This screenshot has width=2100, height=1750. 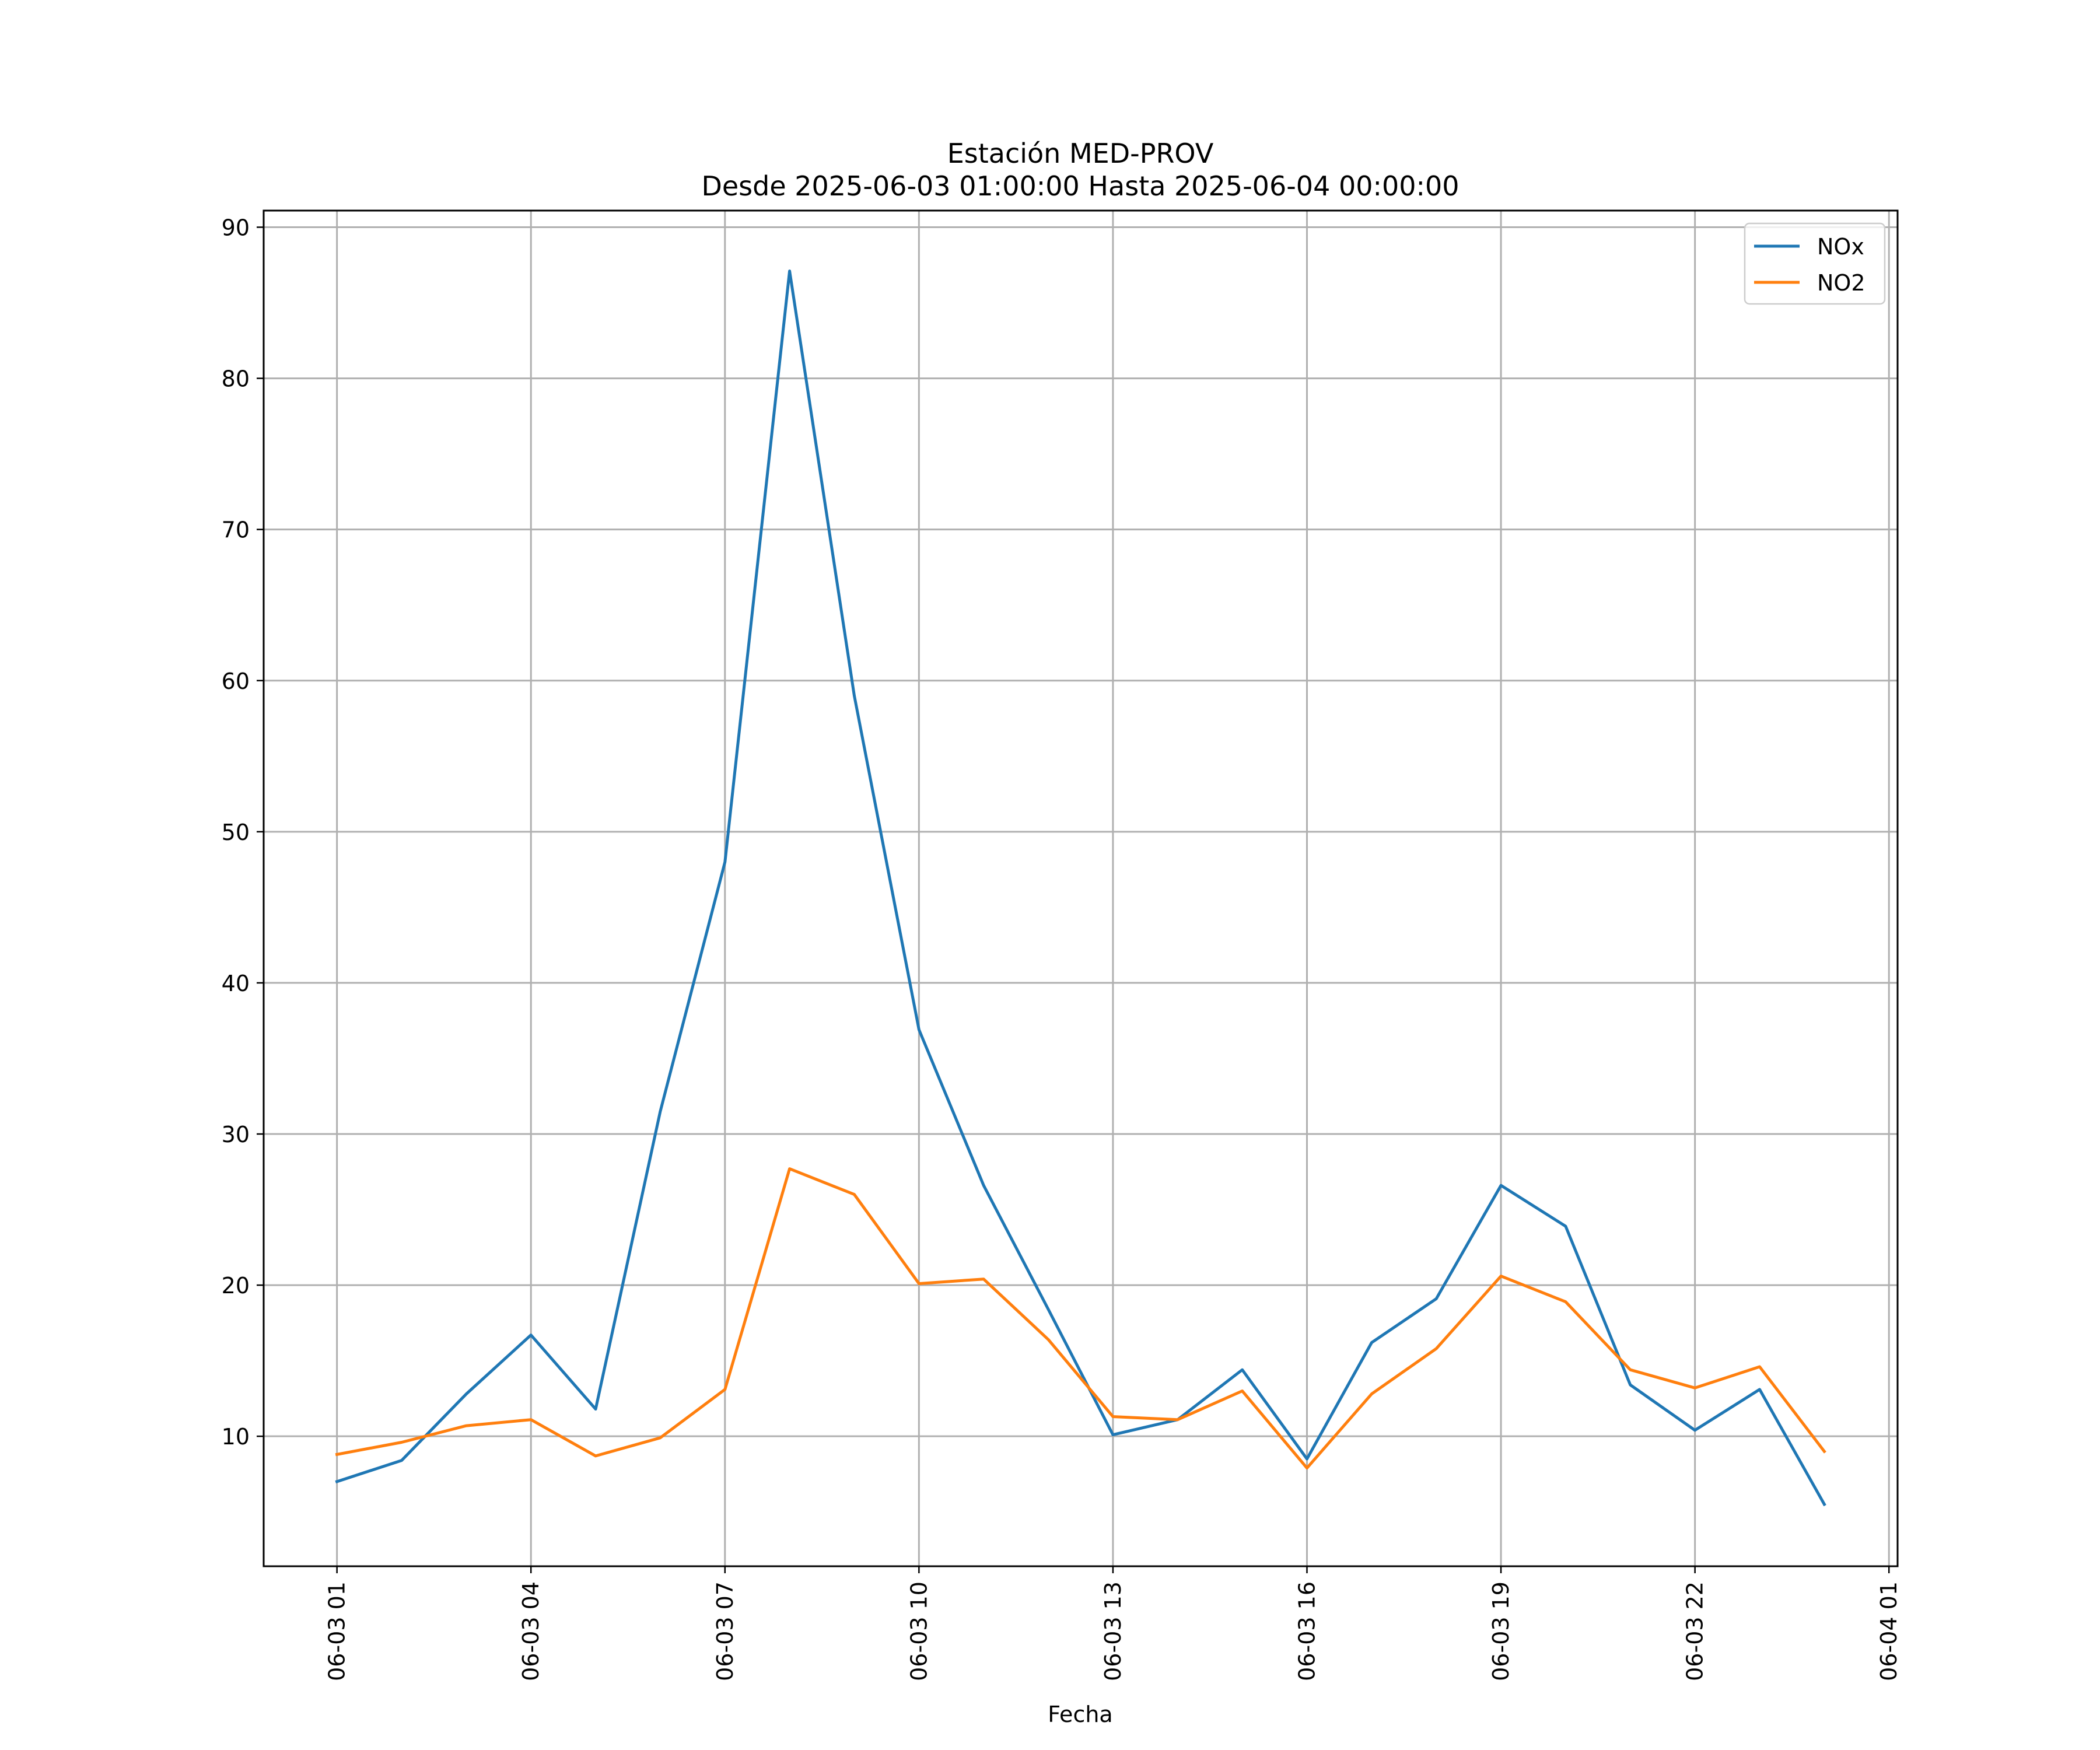 I want to click on y-tick-label: 70, so click(x=236, y=530).